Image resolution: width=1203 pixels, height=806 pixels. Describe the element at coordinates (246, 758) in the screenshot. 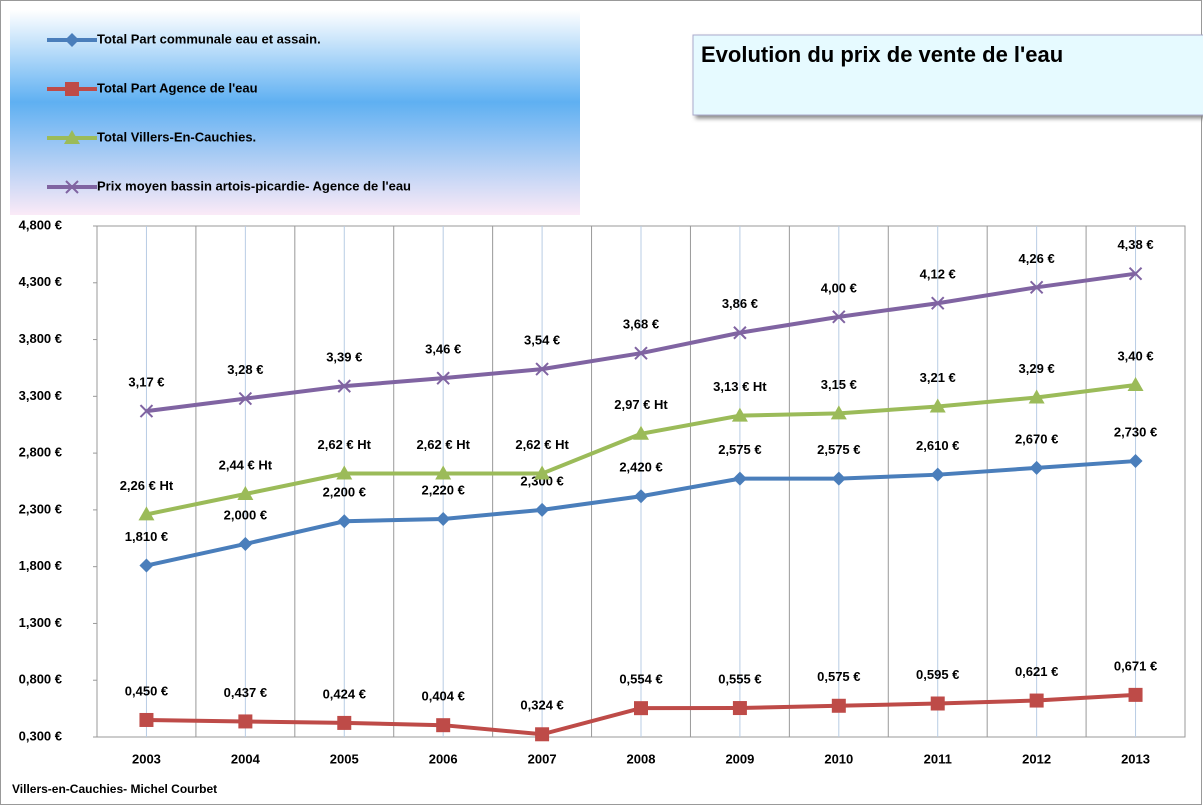

I see `x-tick-label: 2004` at that location.